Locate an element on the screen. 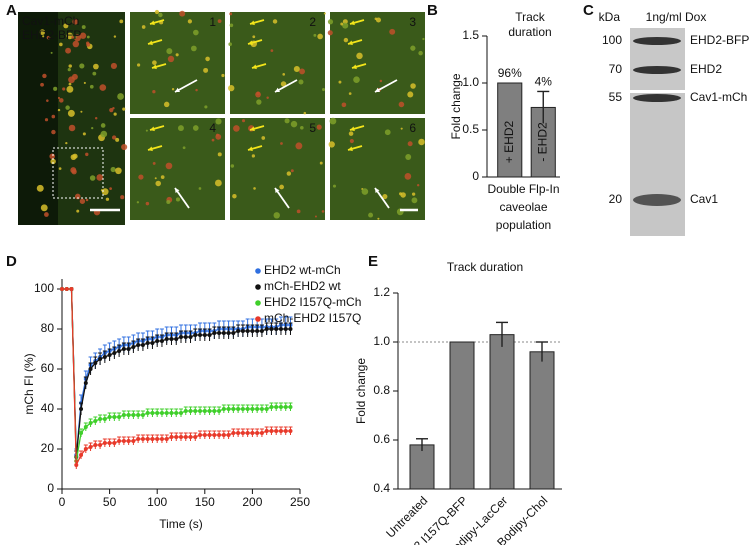  band is located at coordinates (657, 70).